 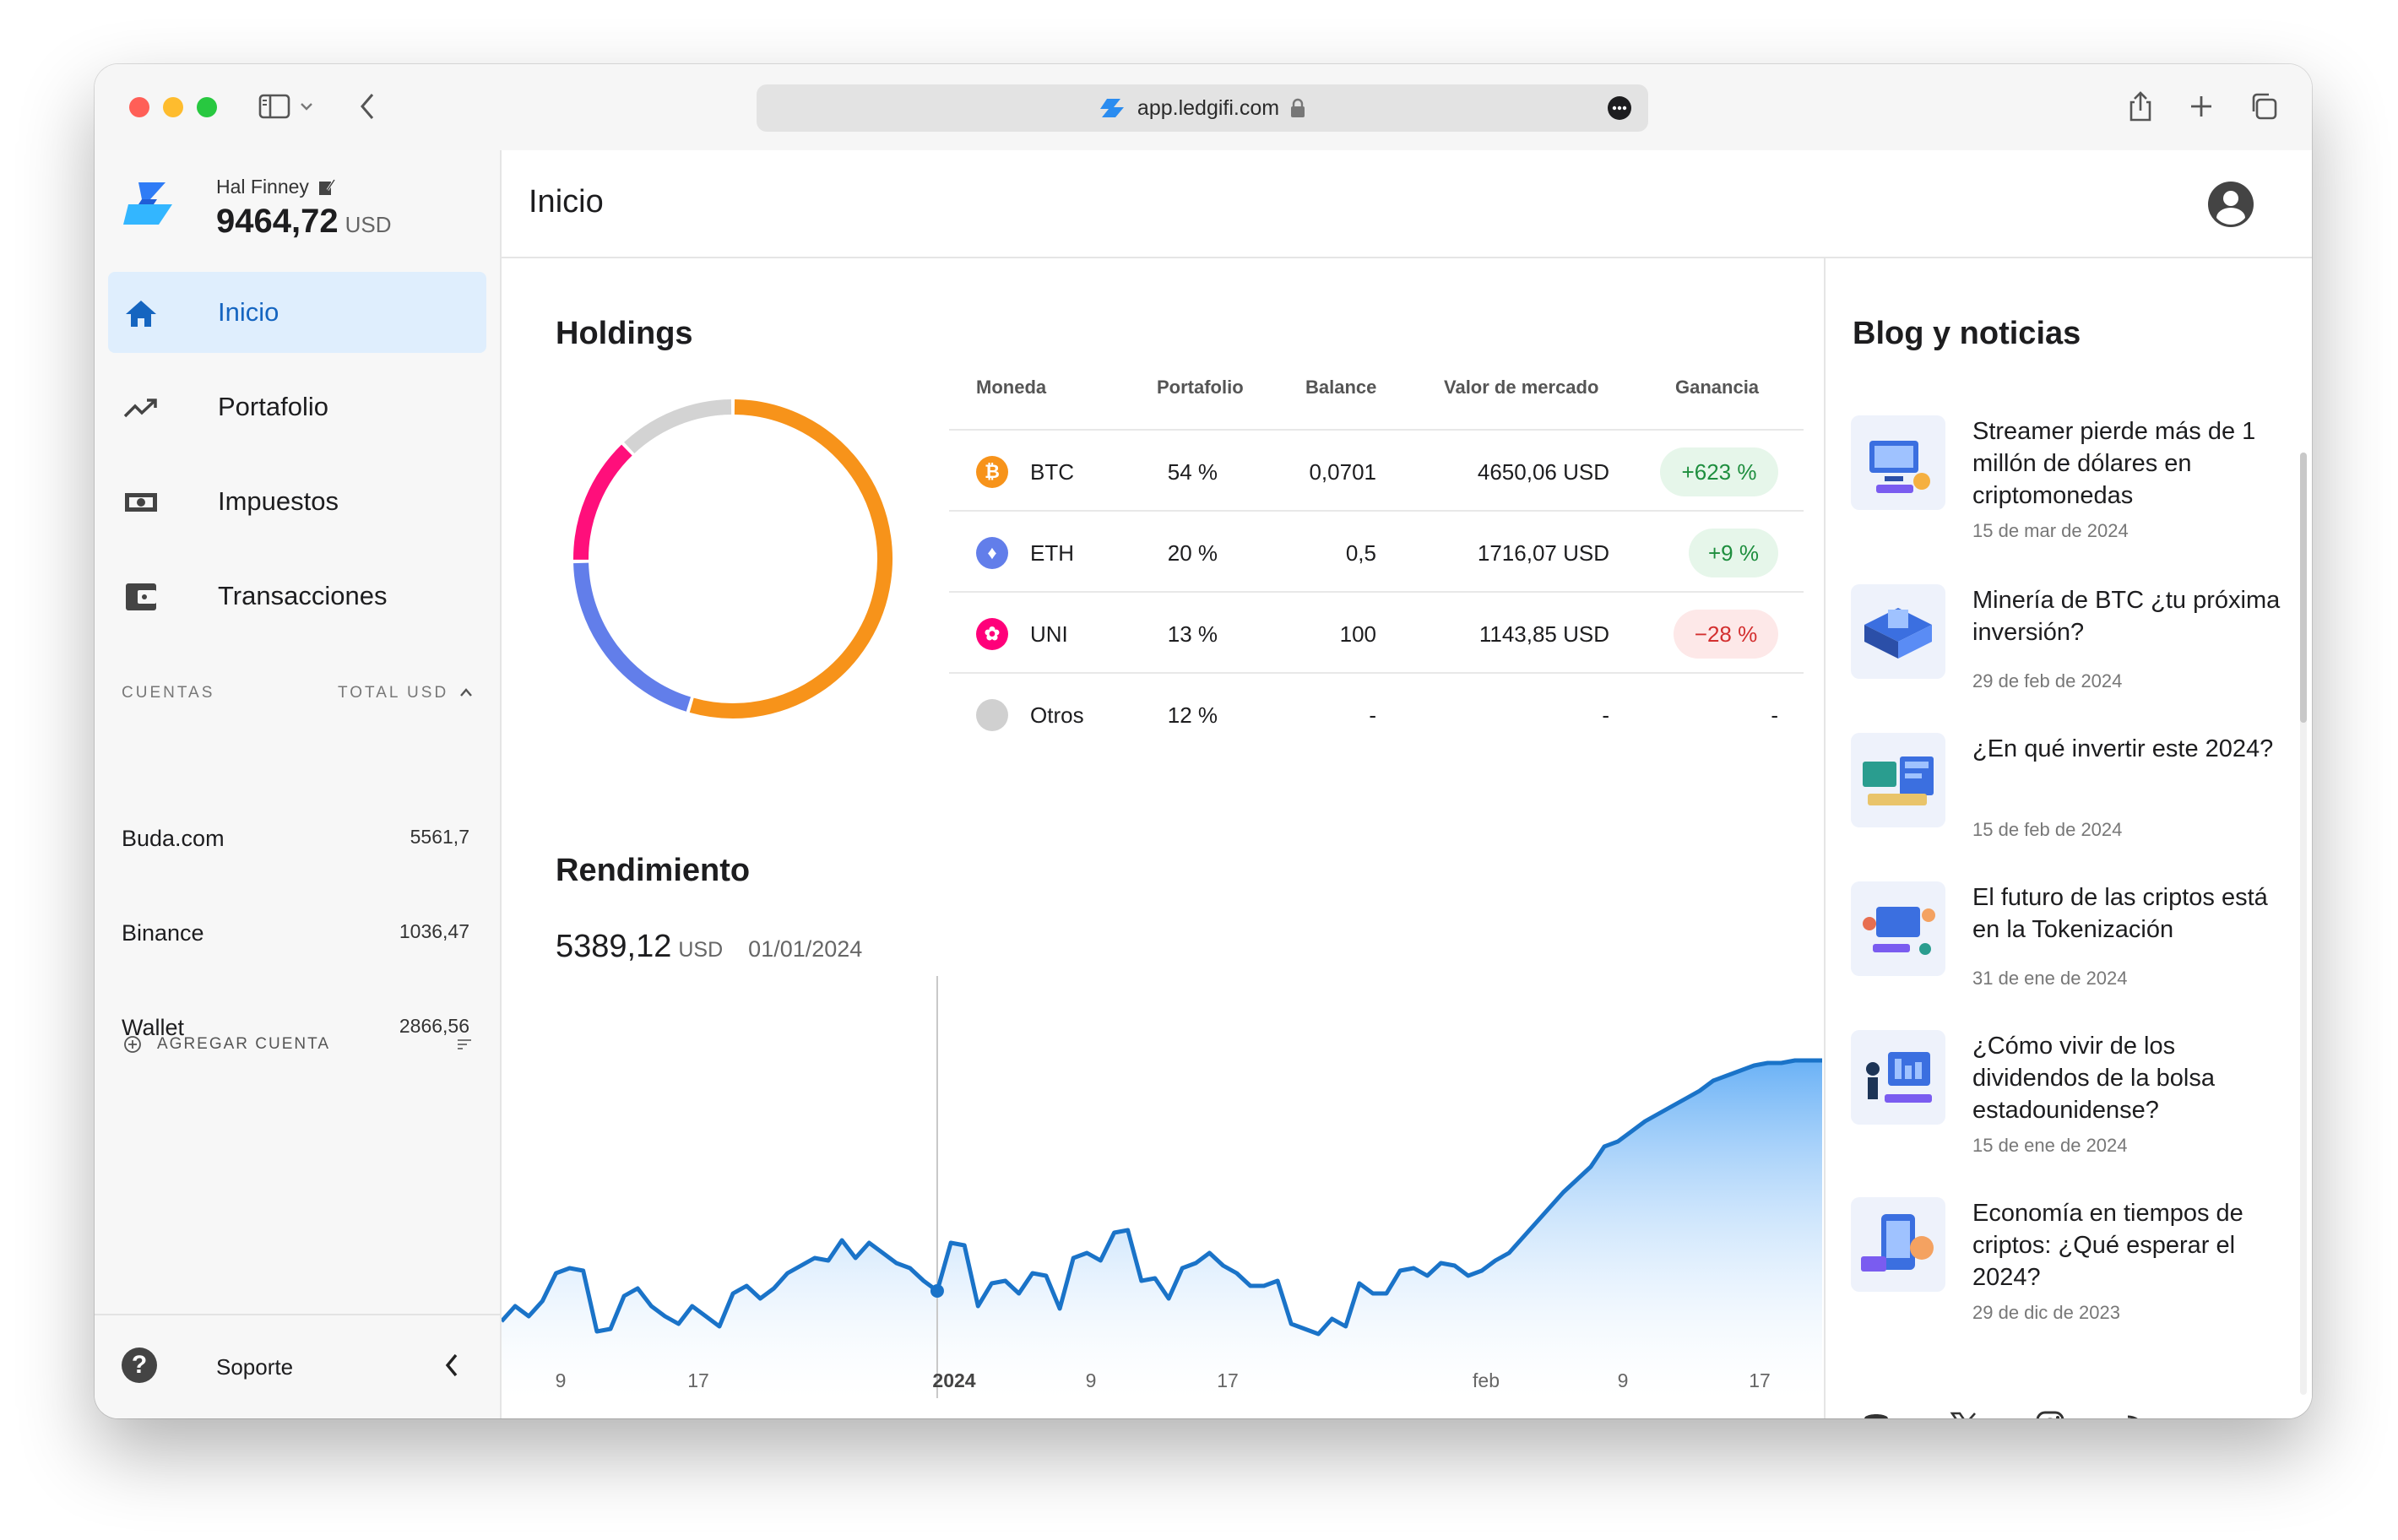 I want to click on gain-badge: +623 %, so click(x=1719, y=472).